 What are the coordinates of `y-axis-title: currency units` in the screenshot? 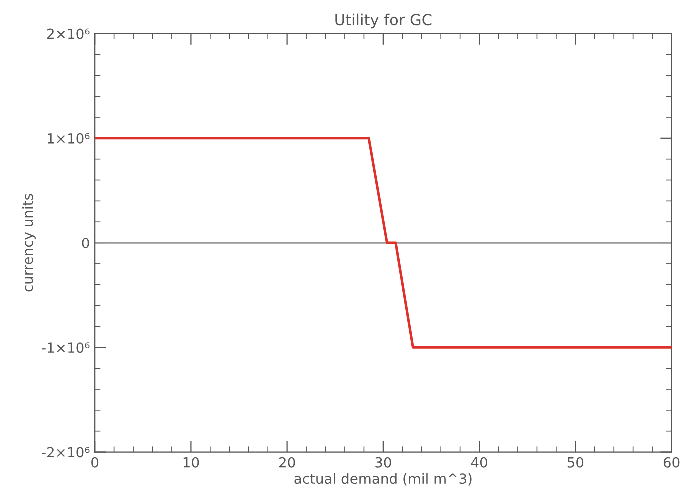 It's located at (29, 243).